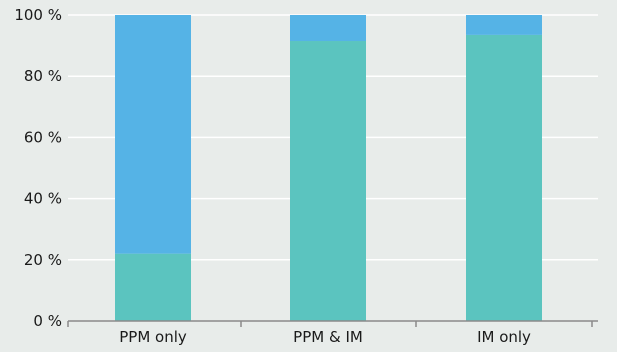  Describe the element at coordinates (153, 337) in the screenshot. I see `x-category-label: PPM only` at that location.